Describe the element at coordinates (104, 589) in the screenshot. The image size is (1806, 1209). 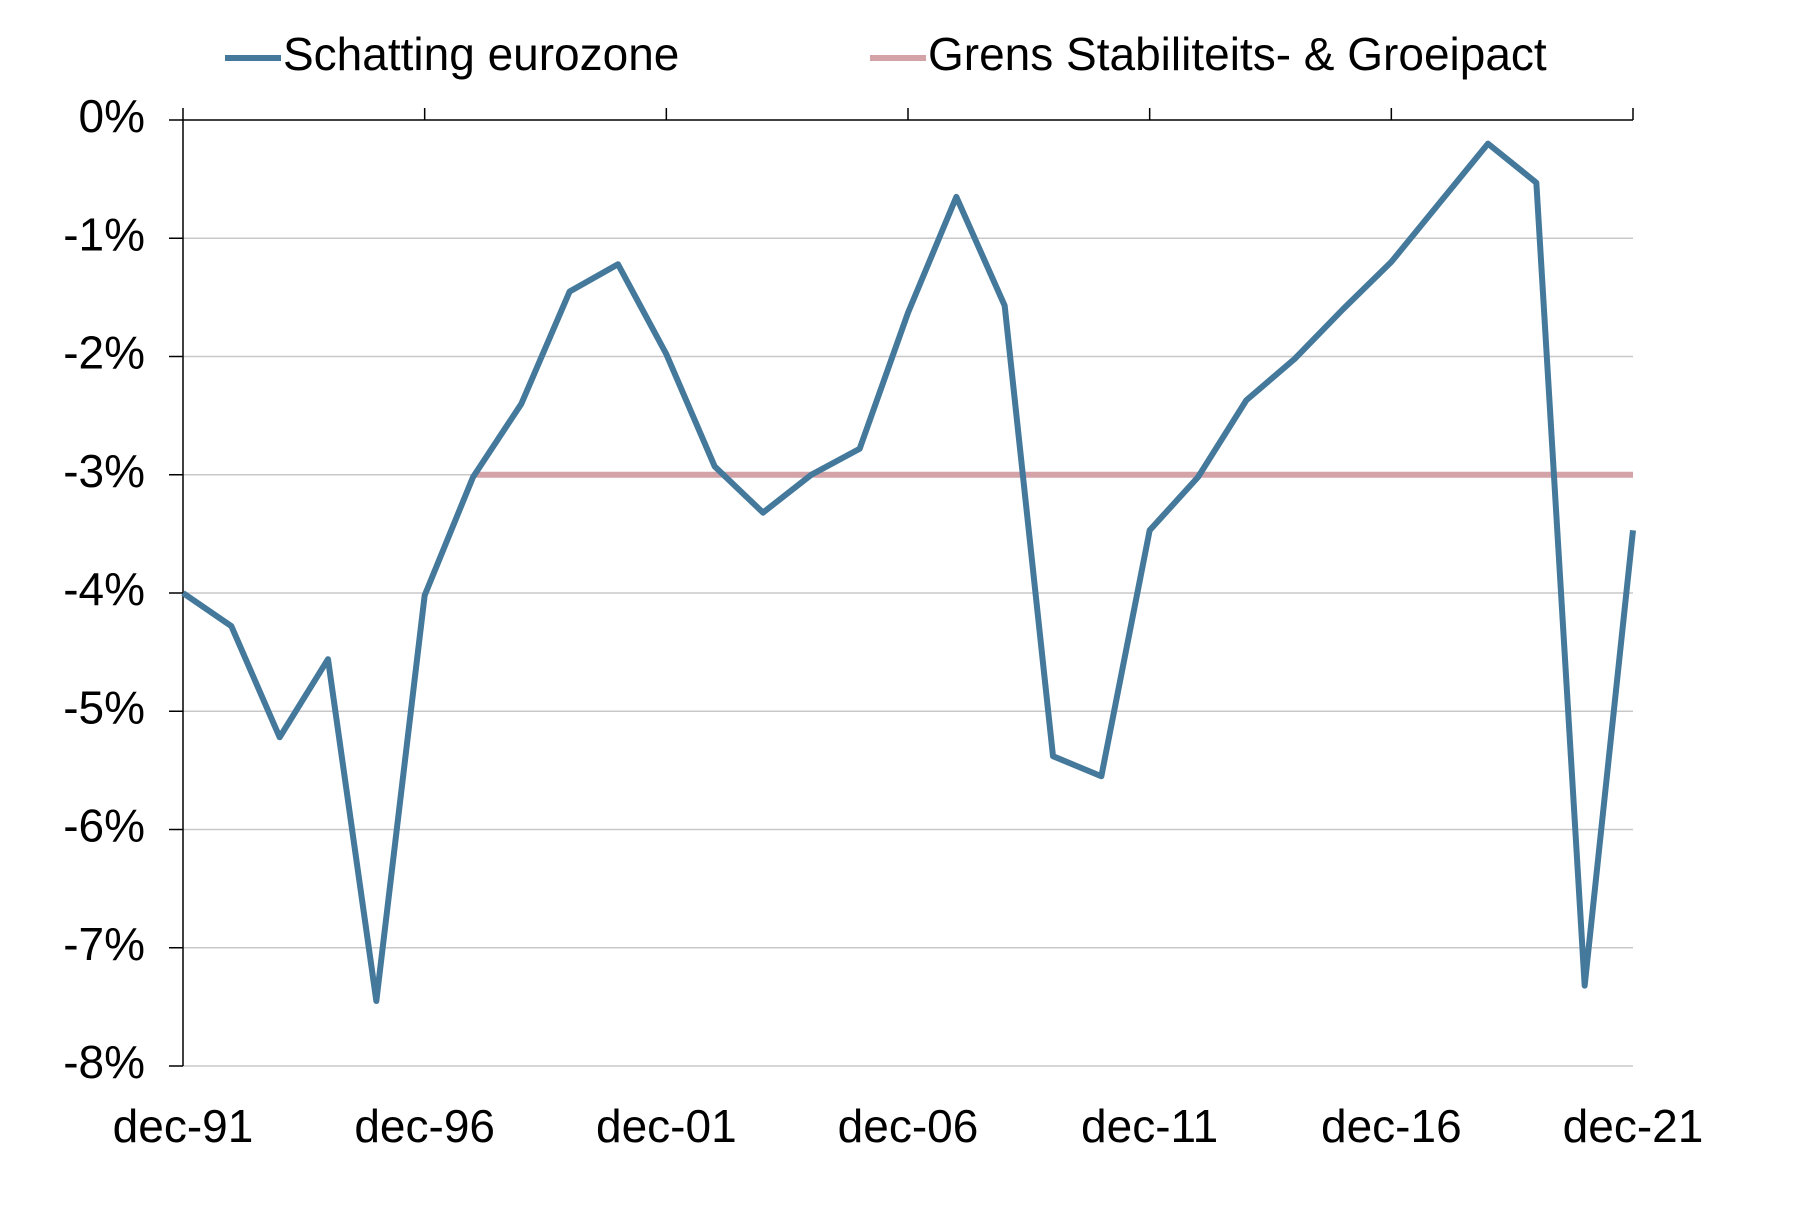
I see `y-tick-label: -4%` at that location.